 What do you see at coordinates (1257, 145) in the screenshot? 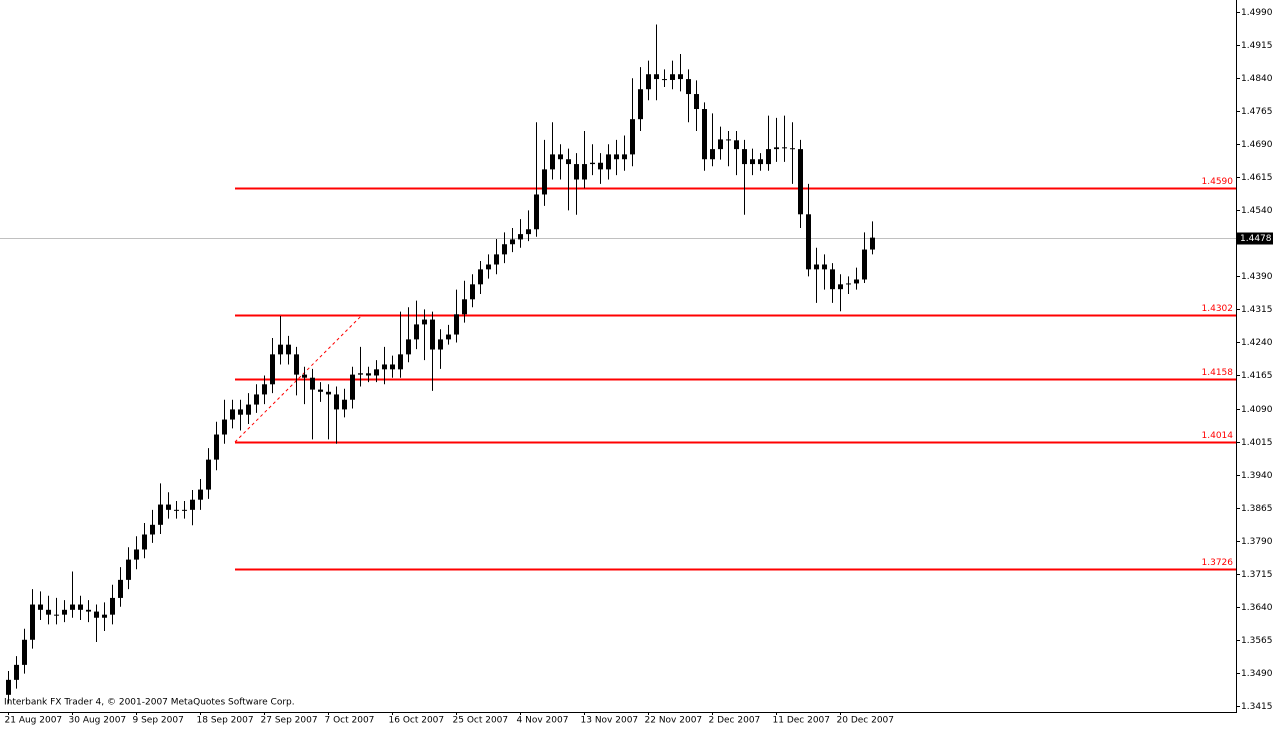
I see `y-tick-label: 1.4690` at bounding box center [1257, 145].